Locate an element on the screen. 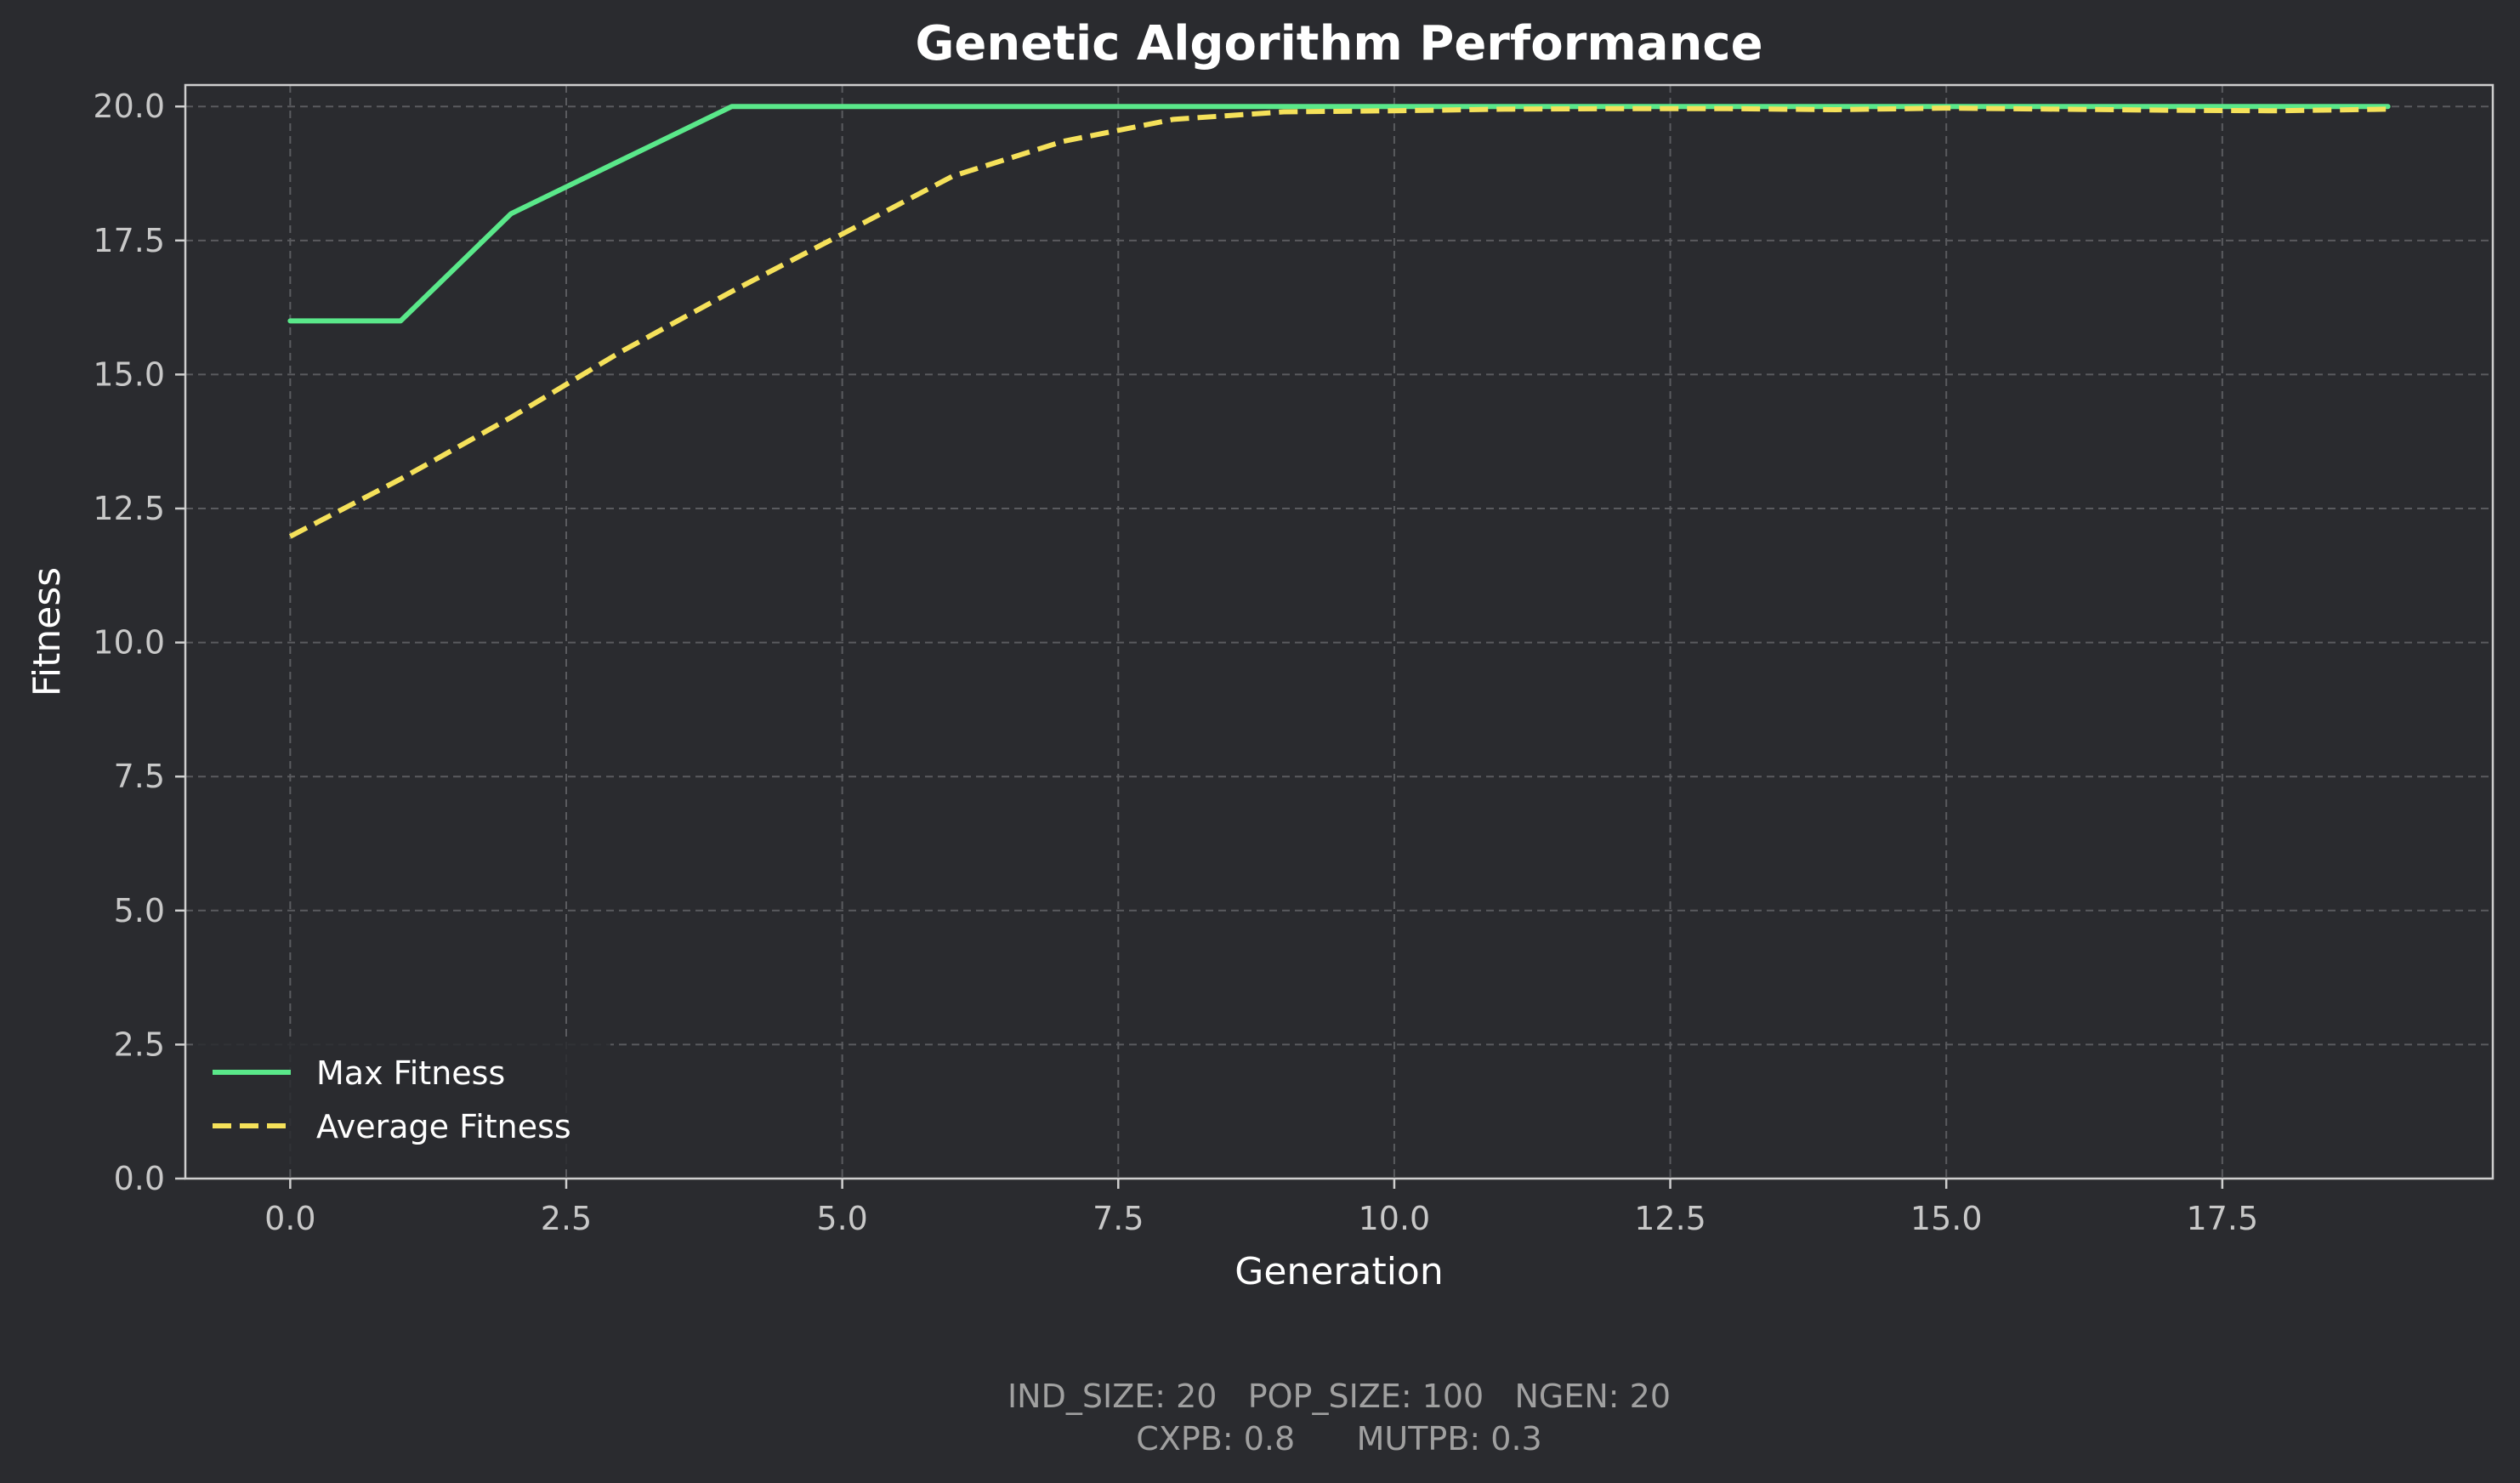  y-axis-label: Fitness is located at coordinates (47, 631).